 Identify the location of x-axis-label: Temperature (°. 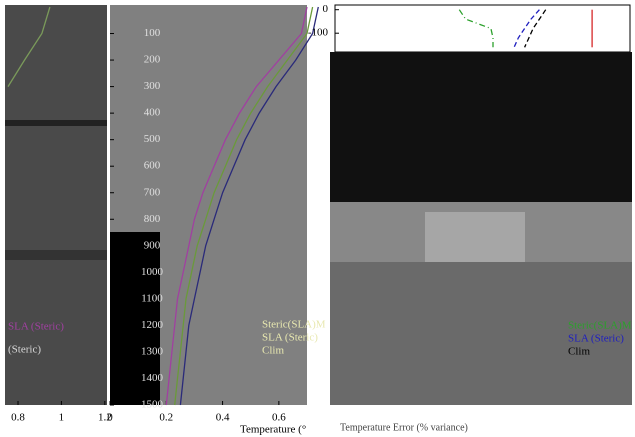
(273, 430).